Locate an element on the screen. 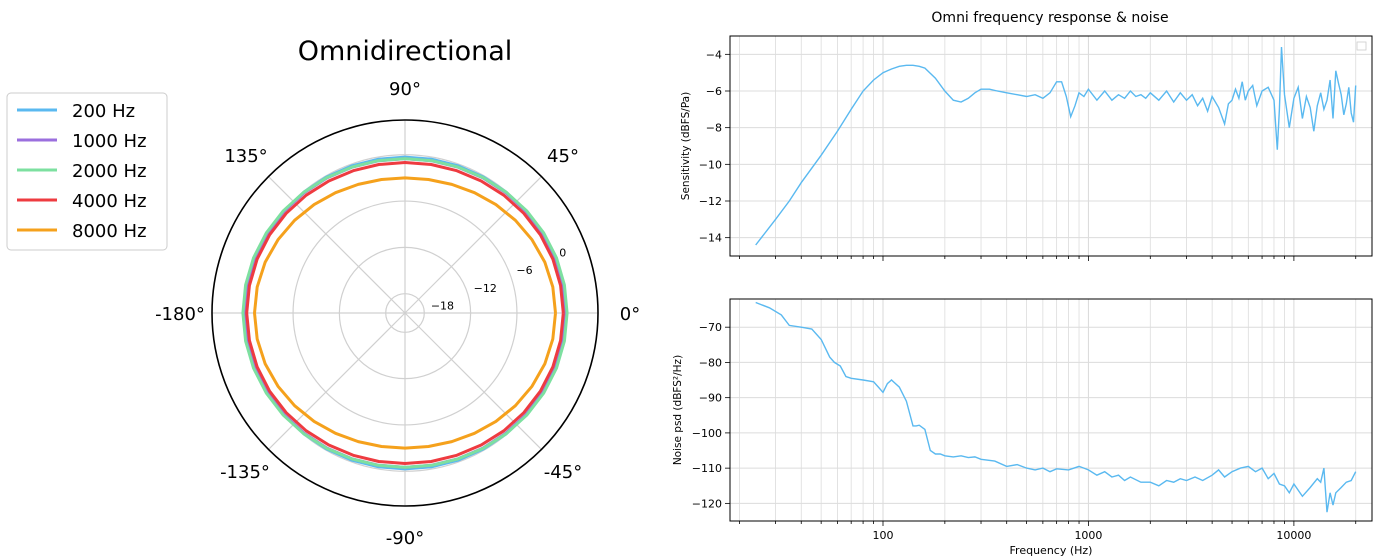 The width and height of the screenshot is (1375, 559). legend-item: 200 Hz is located at coordinates (76, 111).